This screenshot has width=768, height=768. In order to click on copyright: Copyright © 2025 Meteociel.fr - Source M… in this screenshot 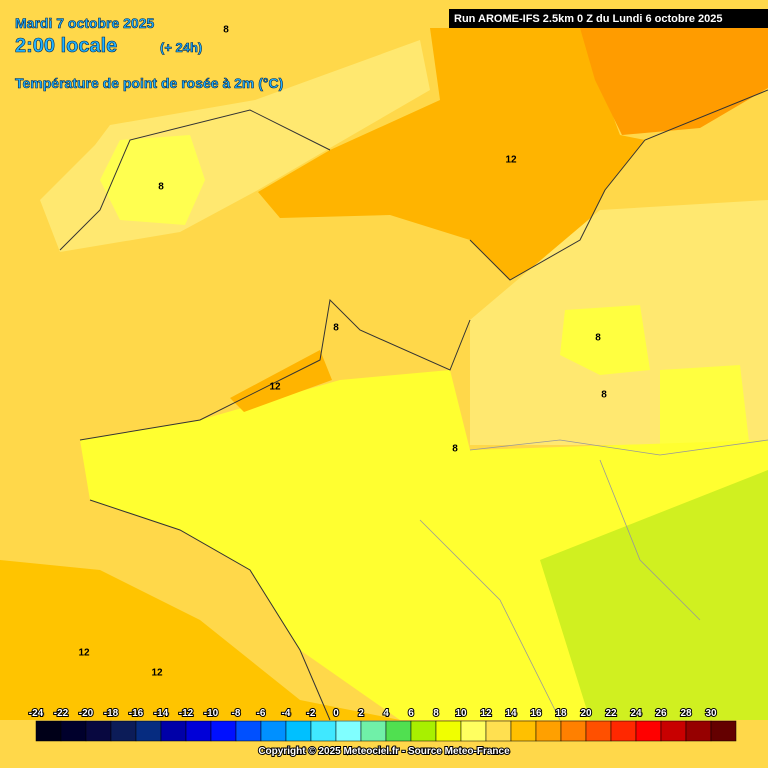, I will do `click(384, 751)`.